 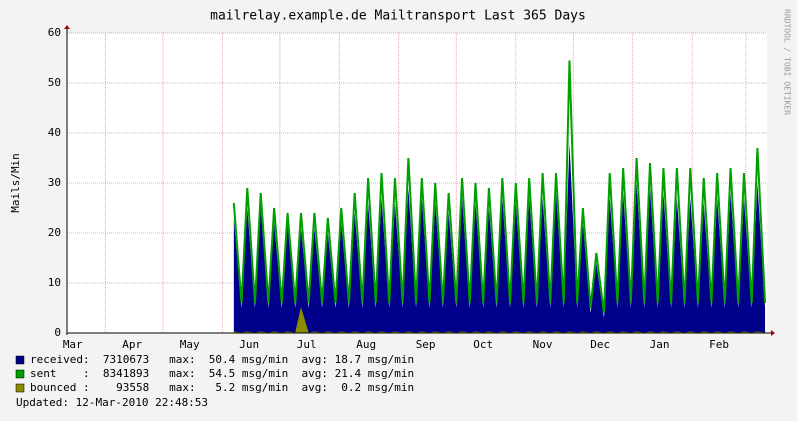 What do you see at coordinates (132, 344) in the screenshot?
I see `x-tick-label: Apr` at bounding box center [132, 344].